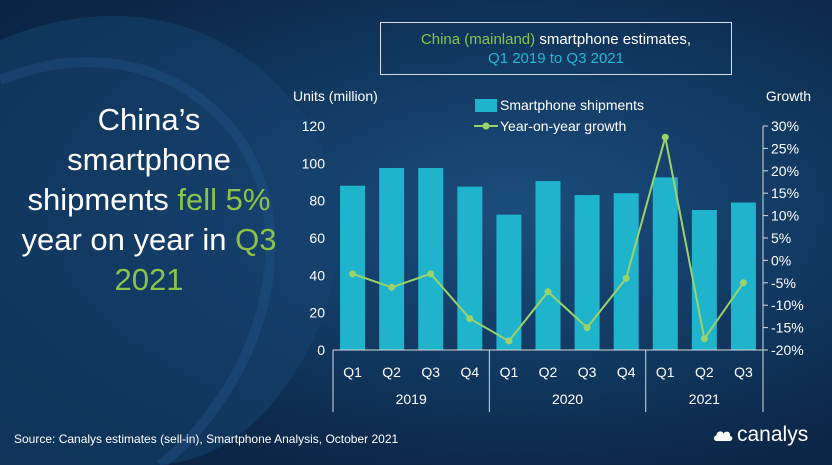 This screenshot has height=465, width=832. What do you see at coordinates (785, 148) in the screenshot?
I see `y-right-tick-label: 25%` at bounding box center [785, 148].